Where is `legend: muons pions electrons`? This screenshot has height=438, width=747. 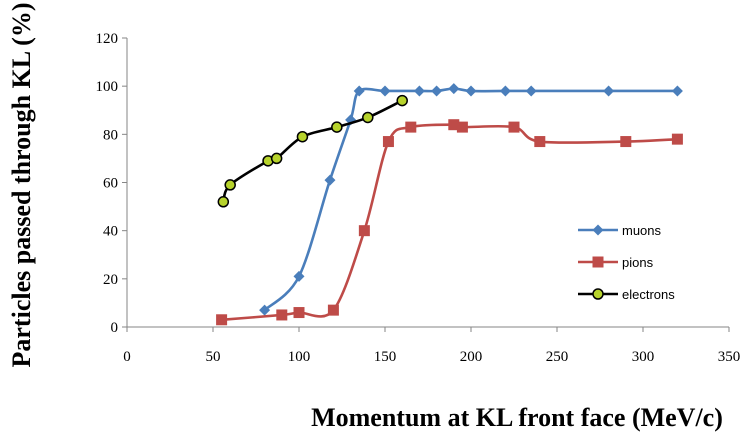
legend: muons pions electrons is located at coordinates (626, 262).